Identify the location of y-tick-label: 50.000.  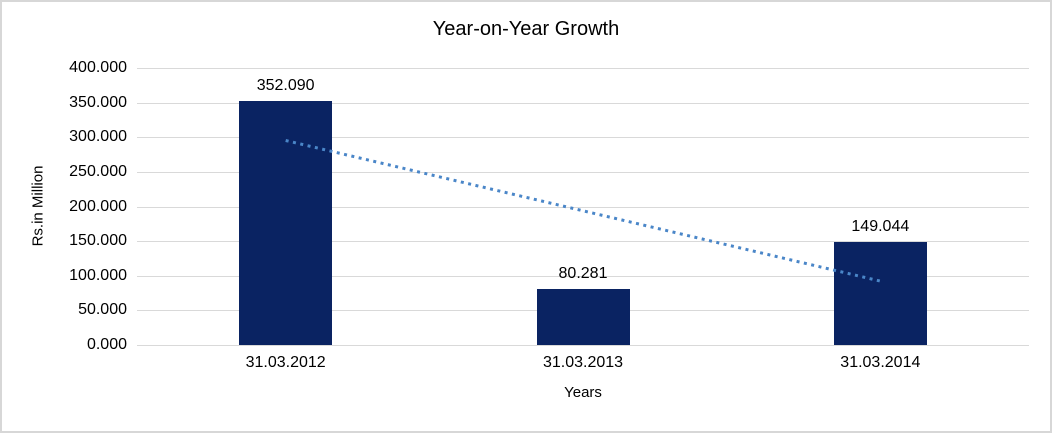
(102, 310).